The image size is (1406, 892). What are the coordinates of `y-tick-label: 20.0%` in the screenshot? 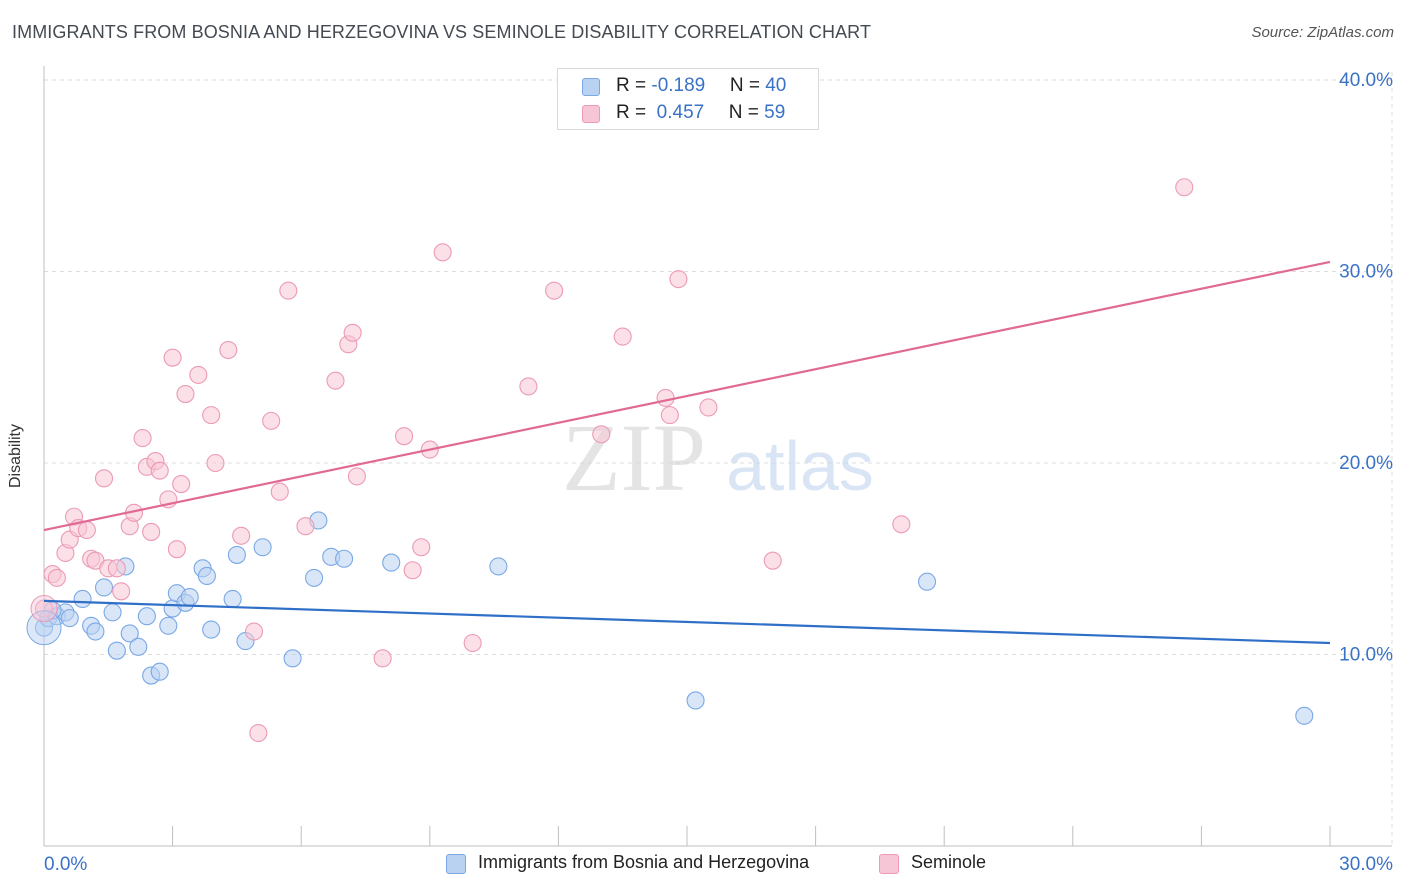 It's located at (1366, 463).